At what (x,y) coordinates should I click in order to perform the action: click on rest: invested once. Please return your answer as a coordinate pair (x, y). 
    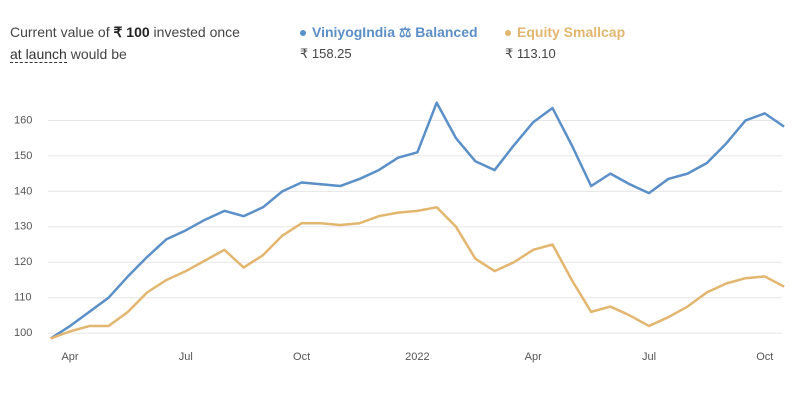
    Looking at the image, I should click on (196, 32).